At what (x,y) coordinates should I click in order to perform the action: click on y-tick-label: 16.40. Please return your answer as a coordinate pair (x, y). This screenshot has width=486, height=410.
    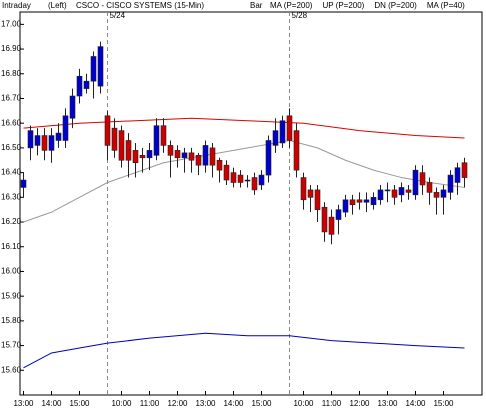
    Looking at the image, I should click on (11, 172).